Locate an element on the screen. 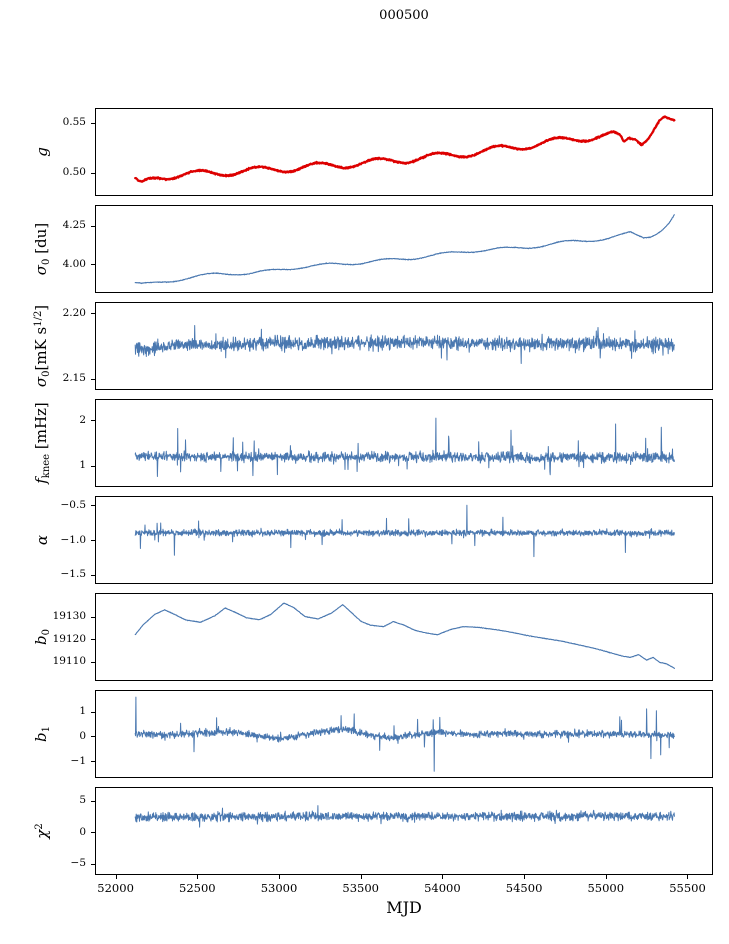  subplot-sigma0-mK is located at coordinates (404, 346).